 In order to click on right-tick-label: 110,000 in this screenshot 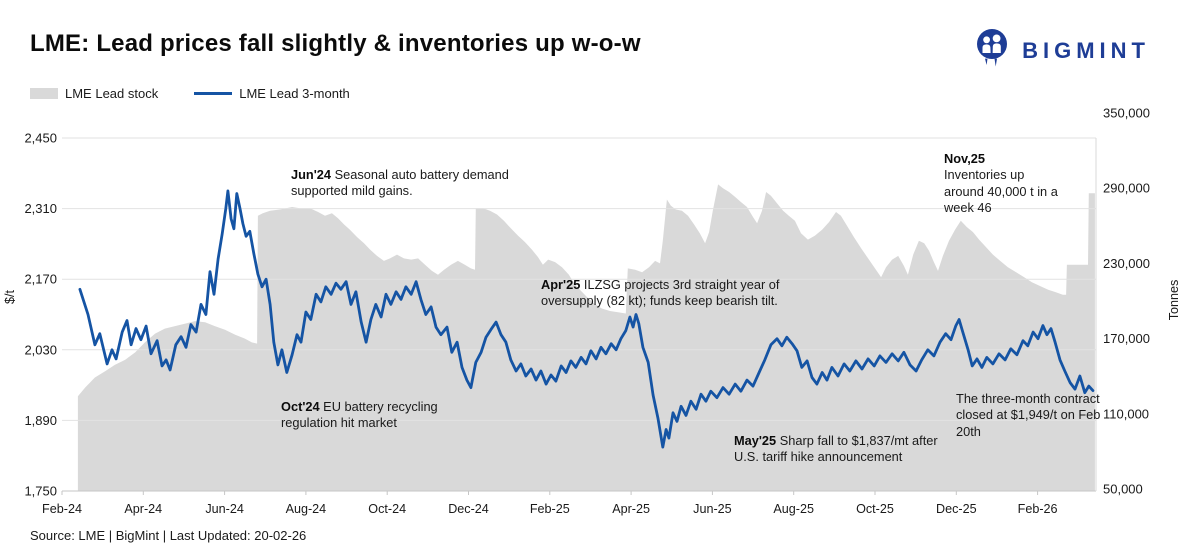, I will do `click(1126, 413)`.